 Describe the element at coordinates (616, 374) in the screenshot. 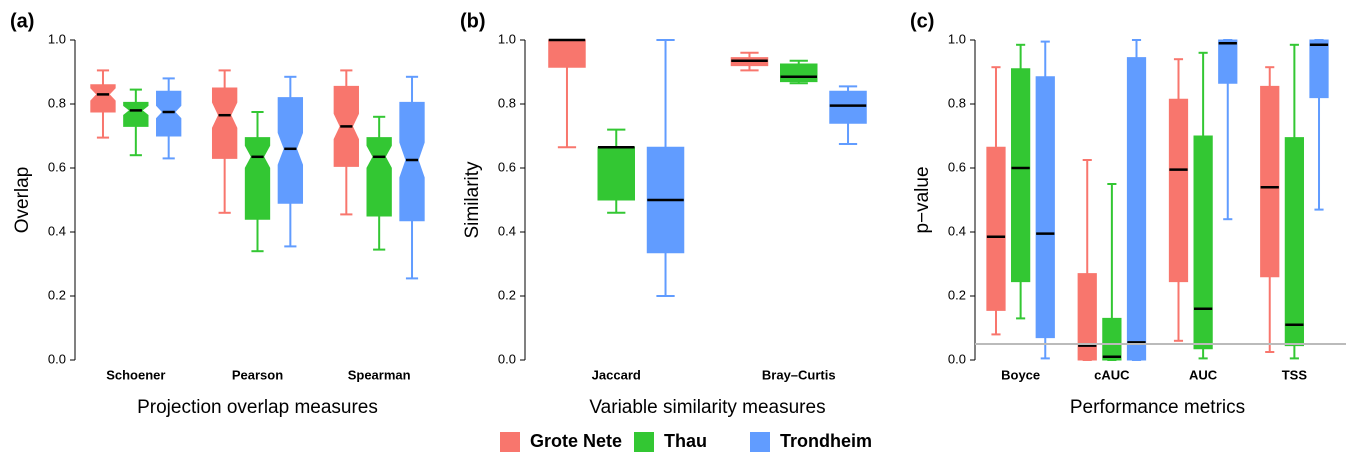

I see `x-tick-label: Jaccard` at that location.